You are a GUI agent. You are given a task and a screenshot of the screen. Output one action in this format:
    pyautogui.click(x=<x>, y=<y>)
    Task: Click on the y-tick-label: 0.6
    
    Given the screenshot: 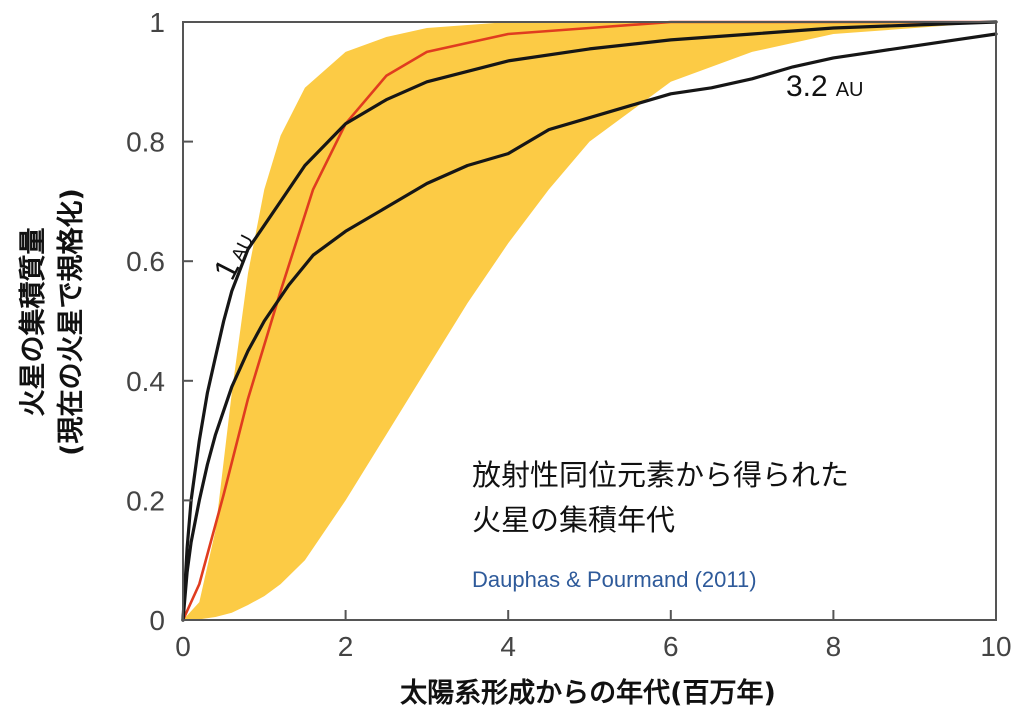 What is the action you would take?
    pyautogui.click(x=145, y=261)
    